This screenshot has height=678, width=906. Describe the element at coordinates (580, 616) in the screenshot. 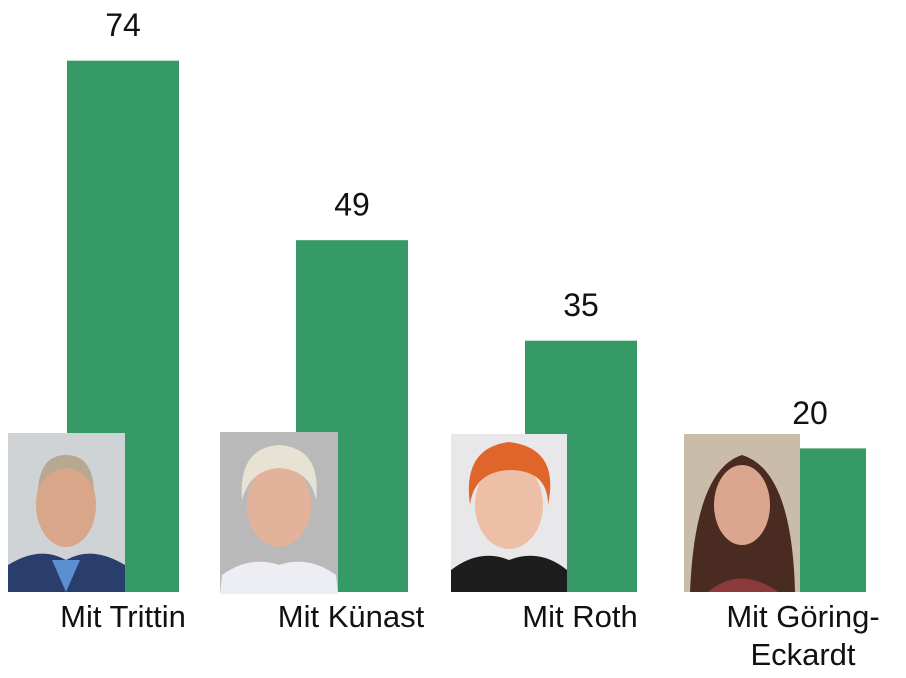

I see `x-tick-label: Mit Roth` at that location.